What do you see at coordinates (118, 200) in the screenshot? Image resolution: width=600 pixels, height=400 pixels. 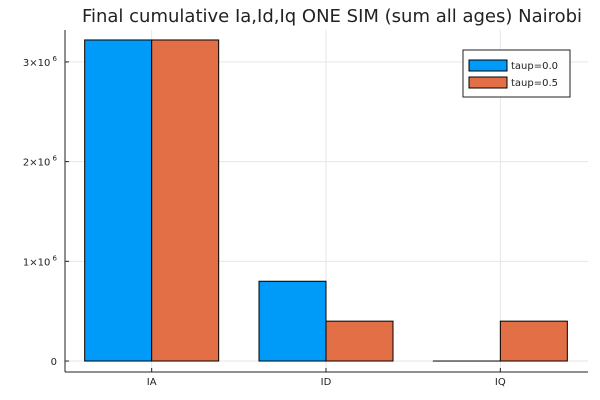 I see `bar-IA-taup=0.0` at bounding box center [118, 200].